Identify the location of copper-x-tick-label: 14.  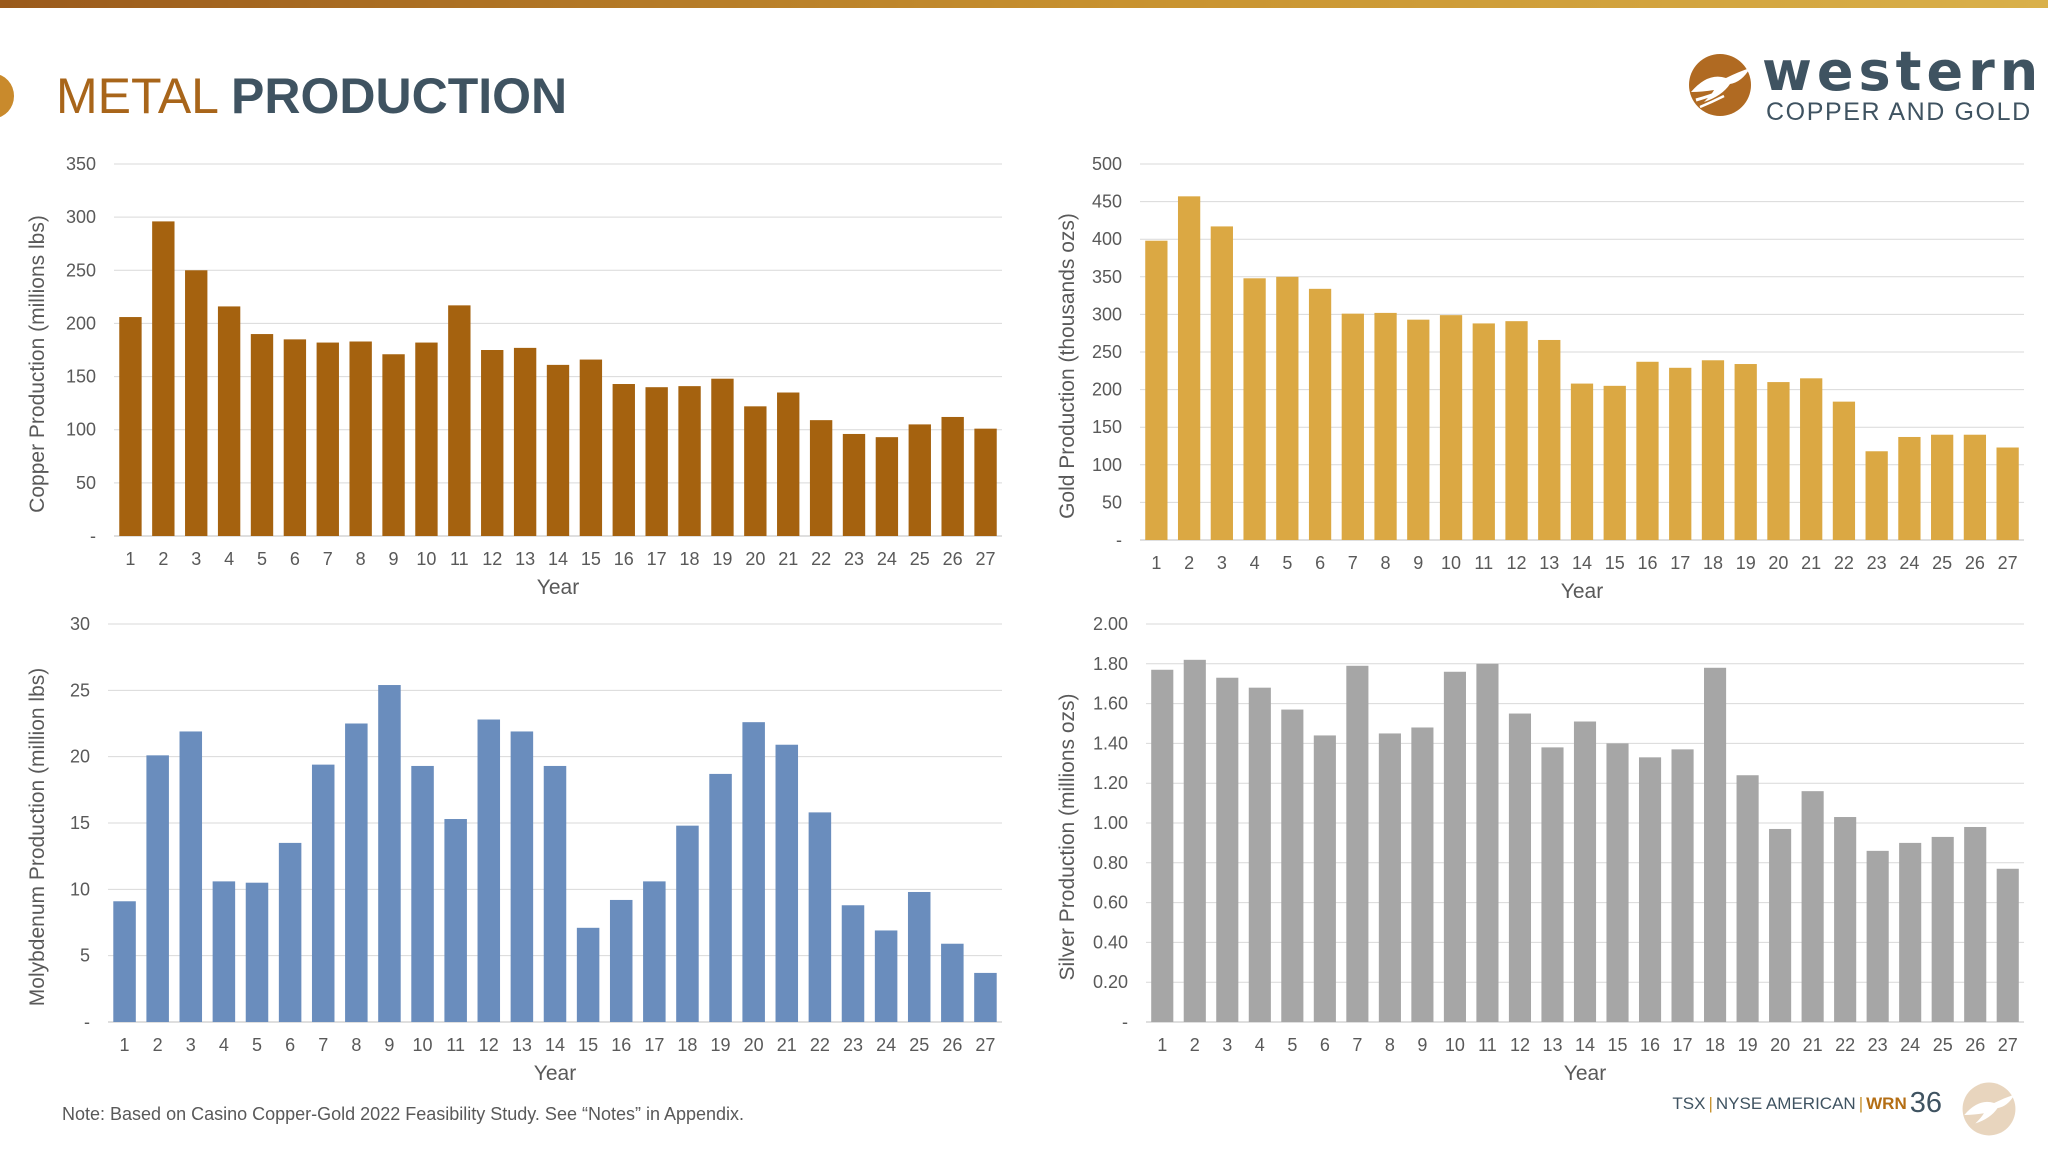
(558, 559).